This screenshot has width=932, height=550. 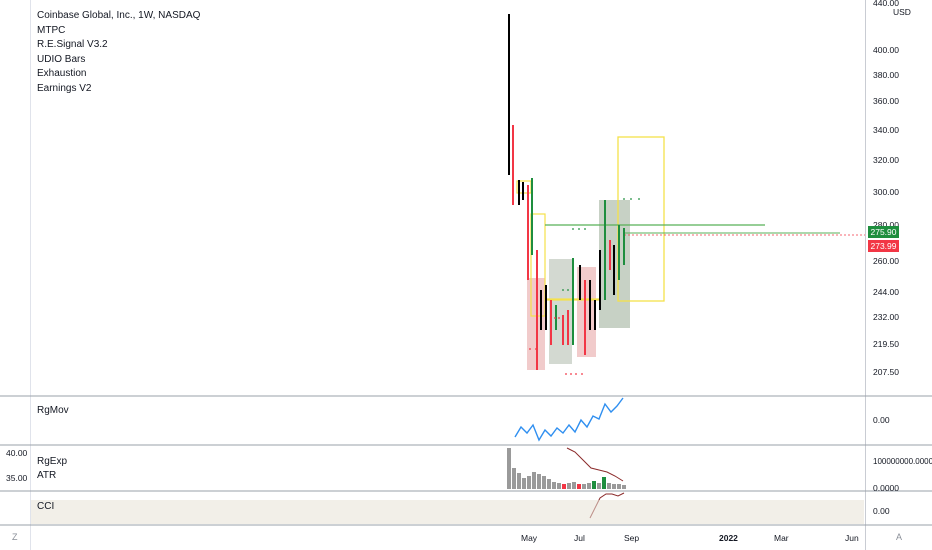 What do you see at coordinates (886, 317) in the screenshot?
I see `price-label: 232.00` at bounding box center [886, 317].